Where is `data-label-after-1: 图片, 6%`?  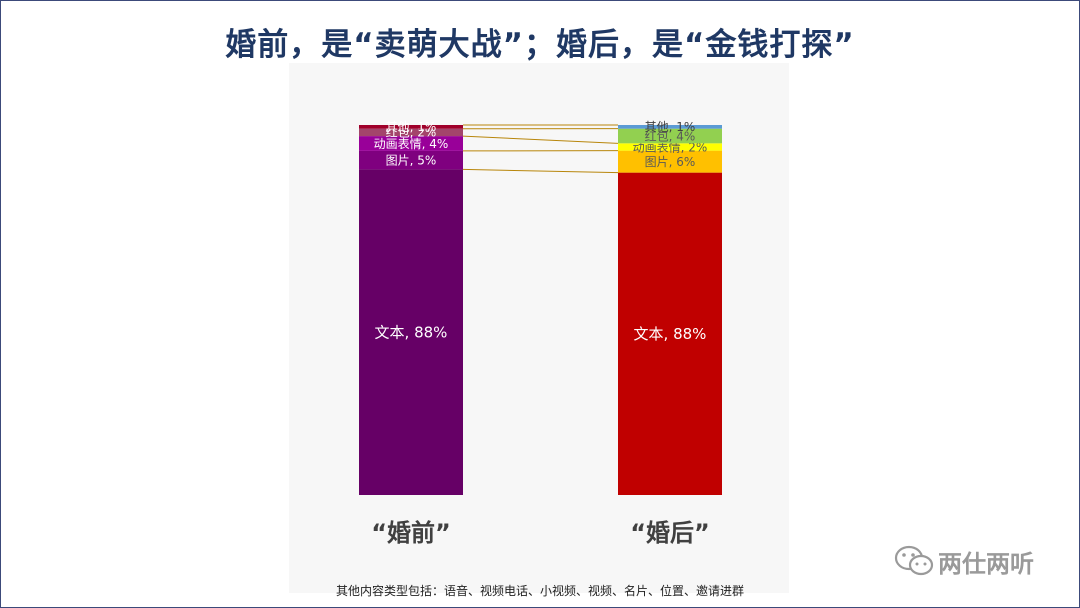 data-label-after-1: 图片, 6% is located at coordinates (670, 162).